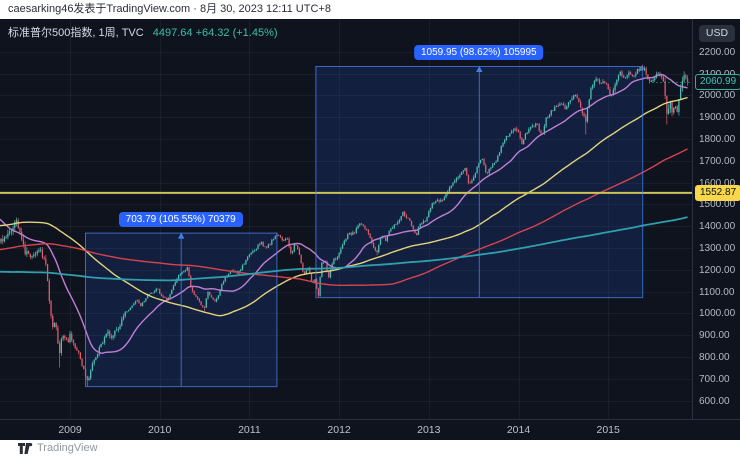 This screenshot has width=740, height=457. What do you see at coordinates (339, 430) in the screenshot?
I see `year-tick-label: 2012` at bounding box center [339, 430].